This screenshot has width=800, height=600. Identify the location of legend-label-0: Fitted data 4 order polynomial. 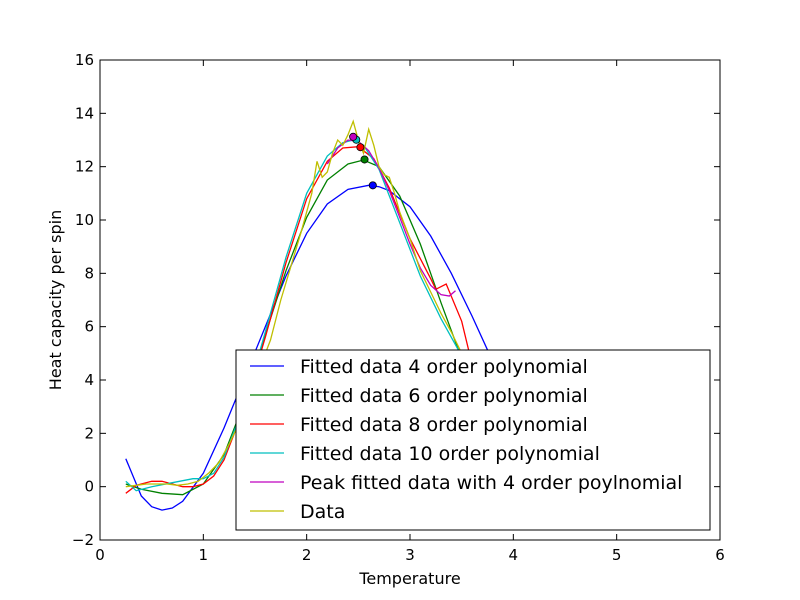
(444, 367).